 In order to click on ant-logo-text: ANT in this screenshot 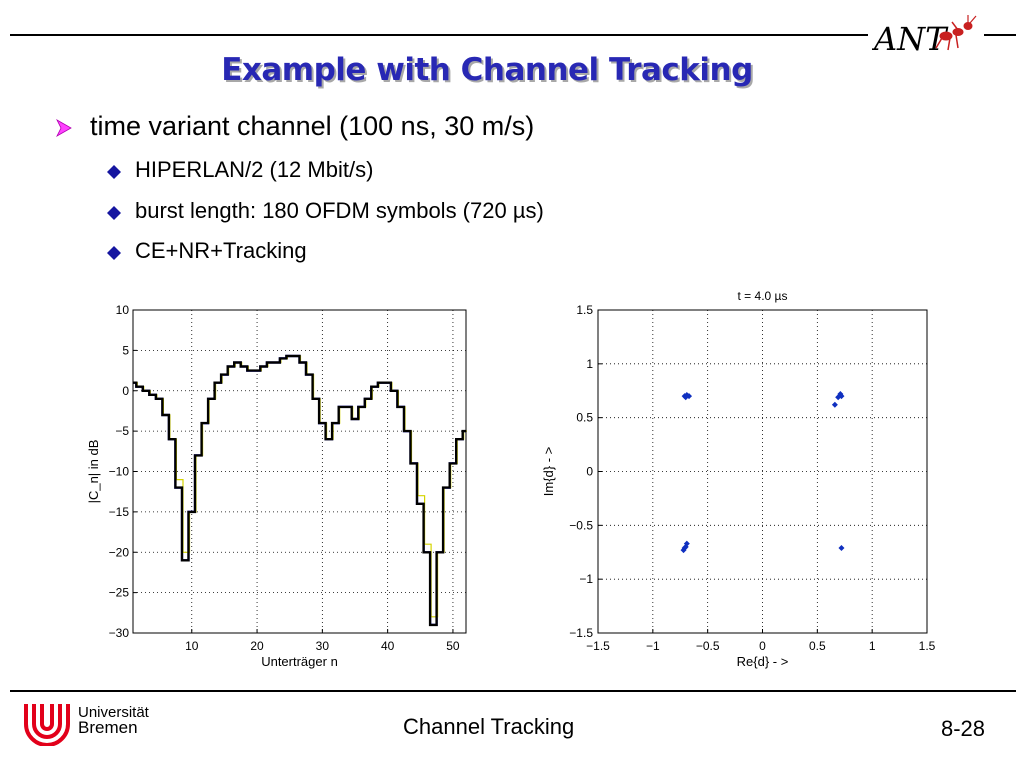, I will do `click(910, 39)`.